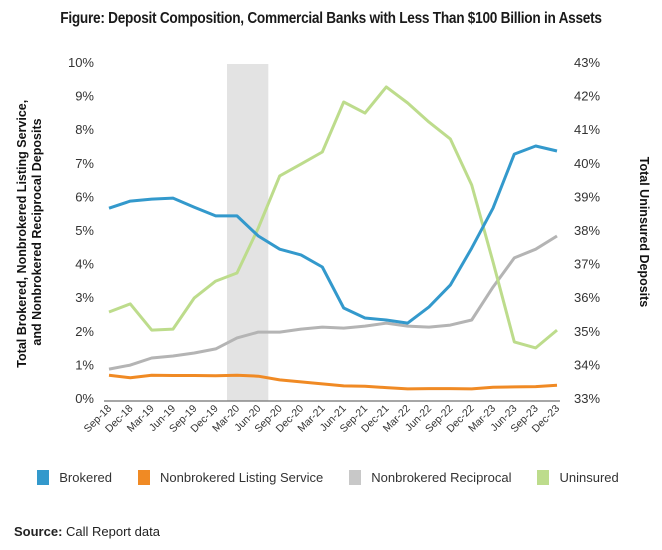  What do you see at coordinates (587, 297) in the screenshot?
I see `y-right-tick-label: 36%` at bounding box center [587, 297].